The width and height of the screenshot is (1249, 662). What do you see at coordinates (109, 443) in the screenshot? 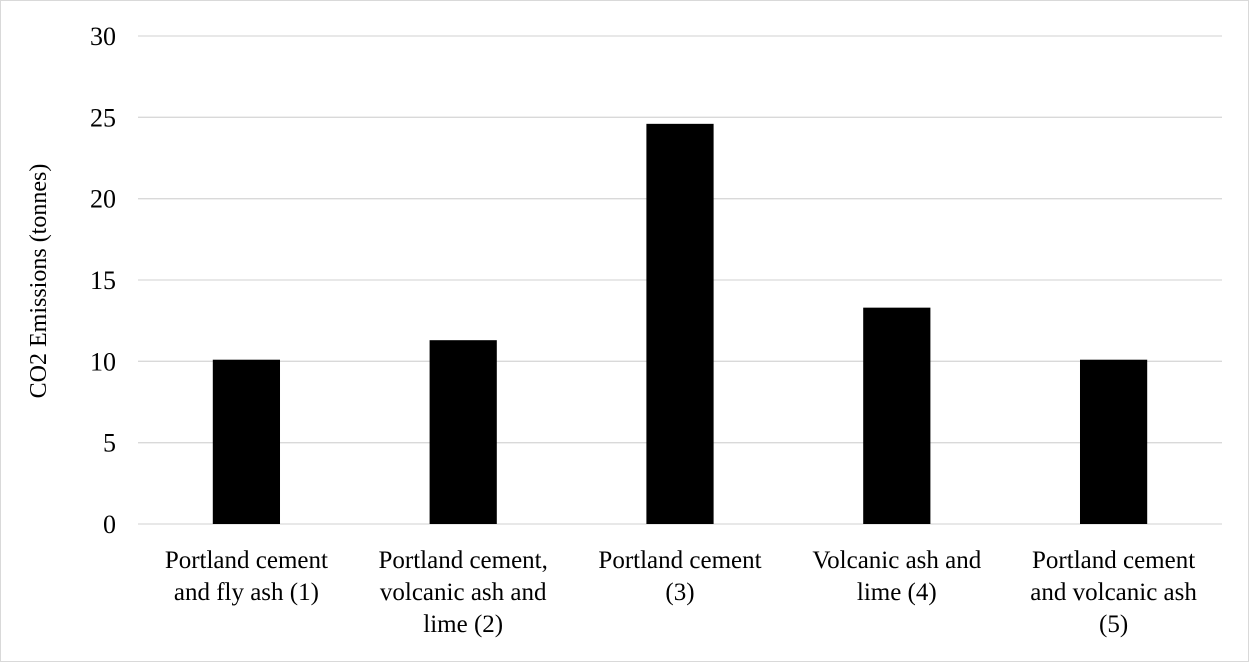
I see `y-tick-label: 5` at bounding box center [109, 443].